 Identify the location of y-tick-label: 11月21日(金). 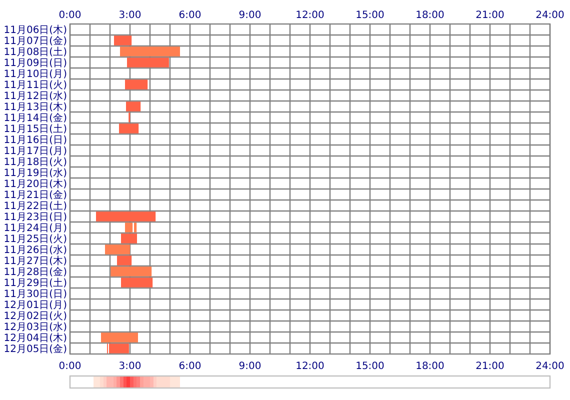
(36, 195).